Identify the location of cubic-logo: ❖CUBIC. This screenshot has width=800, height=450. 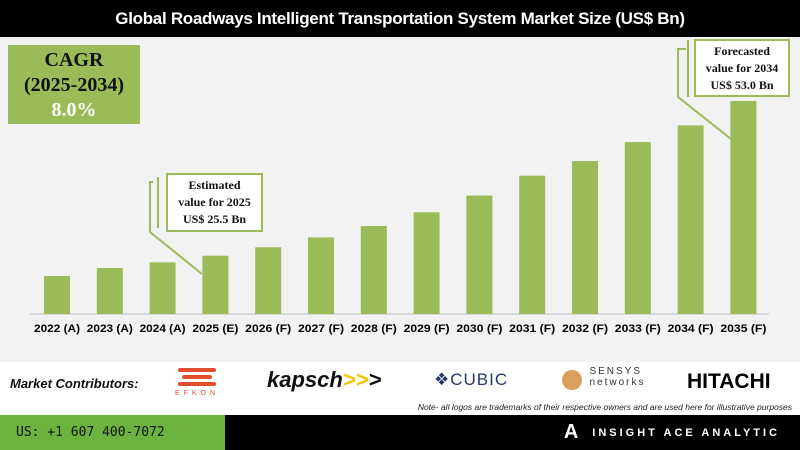
(471, 379).